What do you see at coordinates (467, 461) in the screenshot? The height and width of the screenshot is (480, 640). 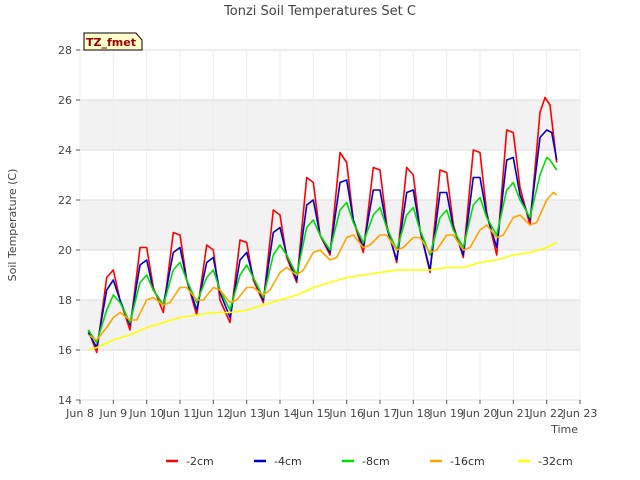 I see `legend-label: -16cm` at bounding box center [467, 461].